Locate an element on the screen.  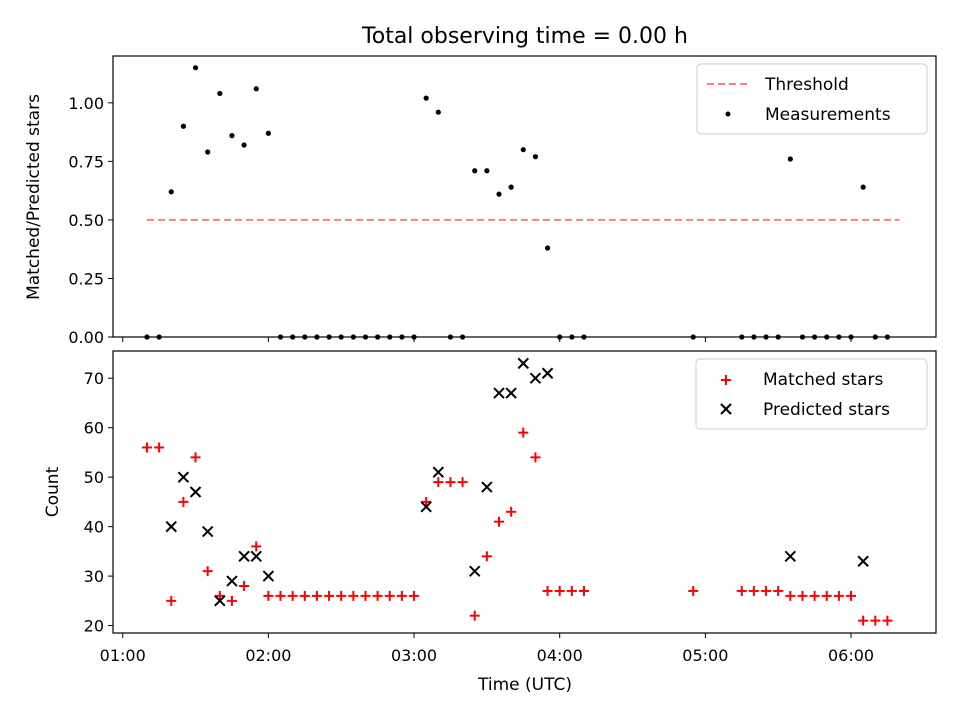
top-y-tick-label: 0.25 is located at coordinates (86, 278).